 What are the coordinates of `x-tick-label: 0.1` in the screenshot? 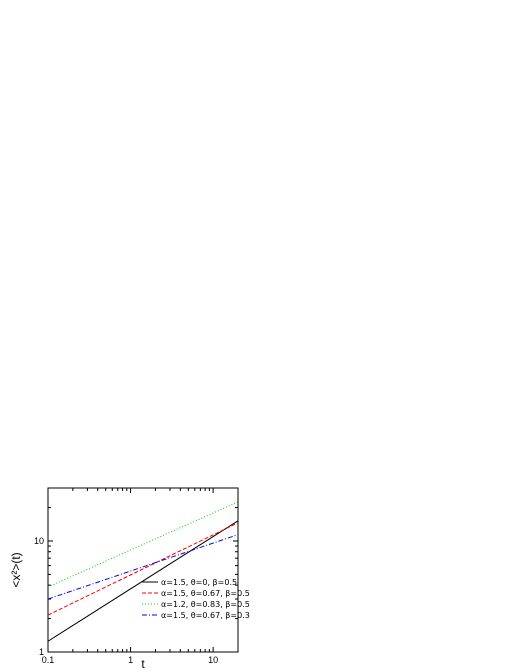 It's located at (48, 660).